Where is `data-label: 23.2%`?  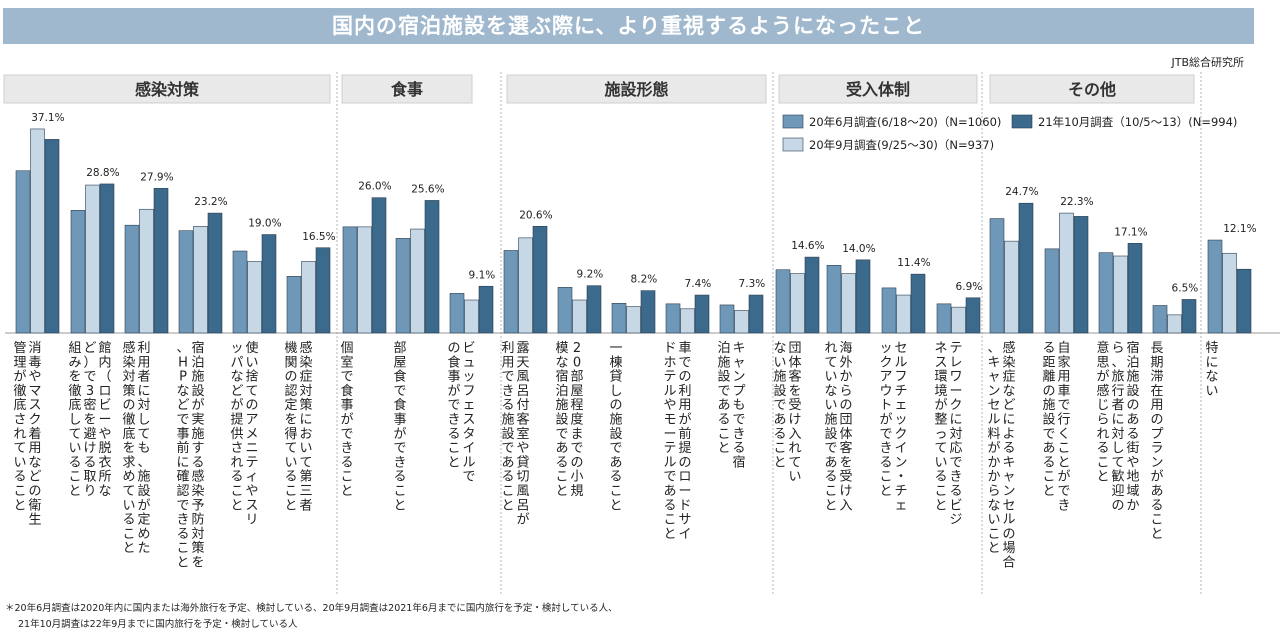 data-label: 23.2% is located at coordinates (210, 202).